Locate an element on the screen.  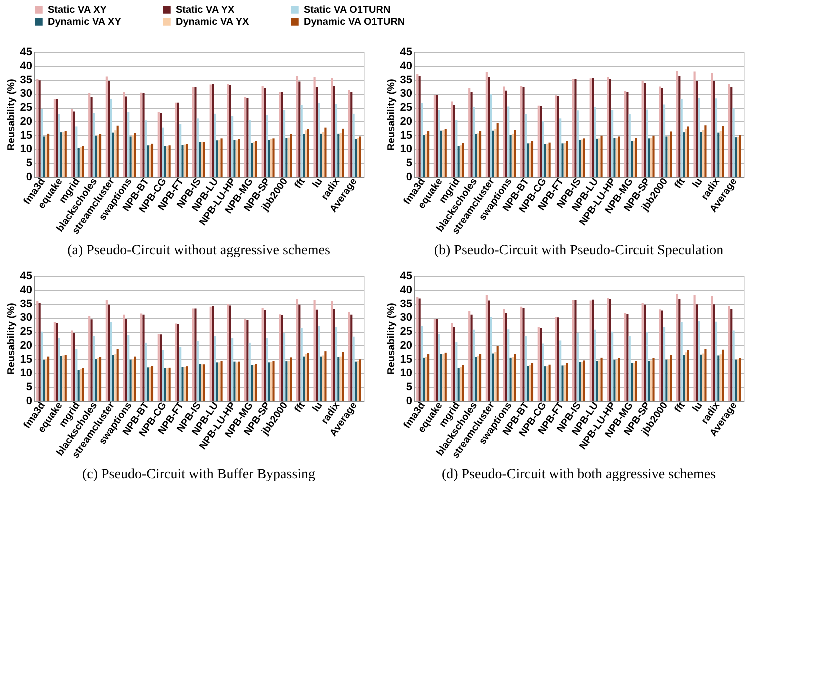
text: (b) Pseudo-Circuit with Pseudo-Circuit Speculation is located at coordinates (579, 251).